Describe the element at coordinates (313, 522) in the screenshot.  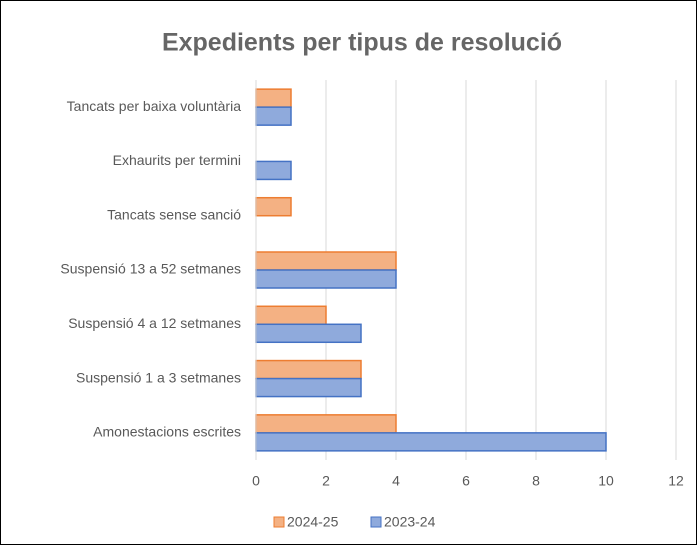
I see `legend-label: 2024-25` at that location.